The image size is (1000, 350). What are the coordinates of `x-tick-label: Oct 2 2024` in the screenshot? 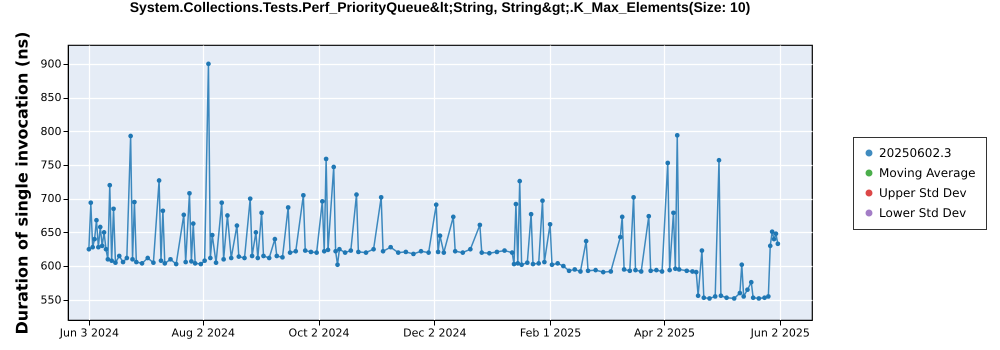 It's located at (319, 333).